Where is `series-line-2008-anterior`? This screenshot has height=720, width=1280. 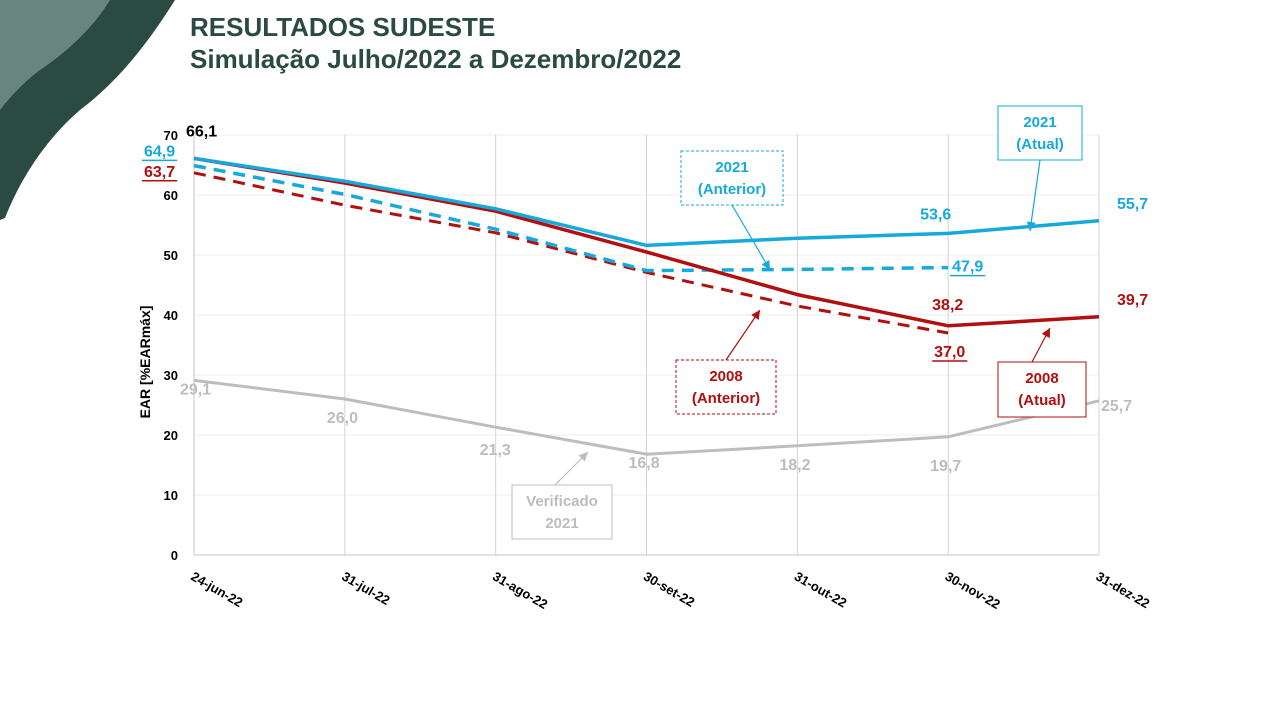 series-line-2008-anterior is located at coordinates (571, 253).